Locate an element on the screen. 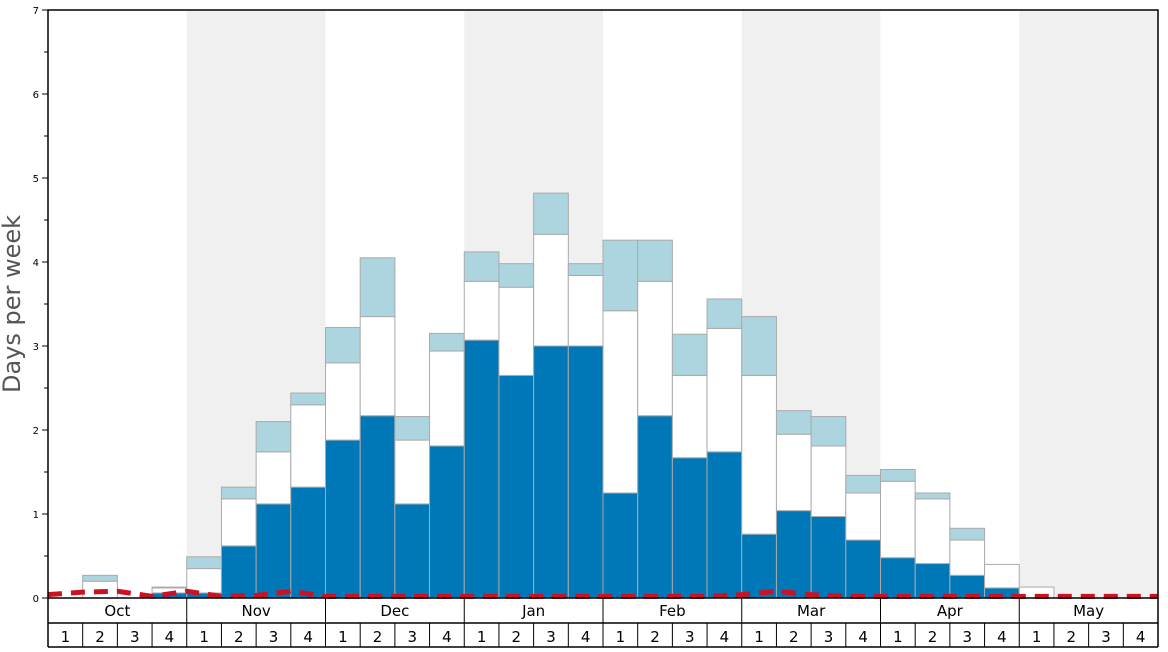 Image resolution: width=1168 pixels, height=652 pixels. dashed-line-layer is located at coordinates (602, 593).